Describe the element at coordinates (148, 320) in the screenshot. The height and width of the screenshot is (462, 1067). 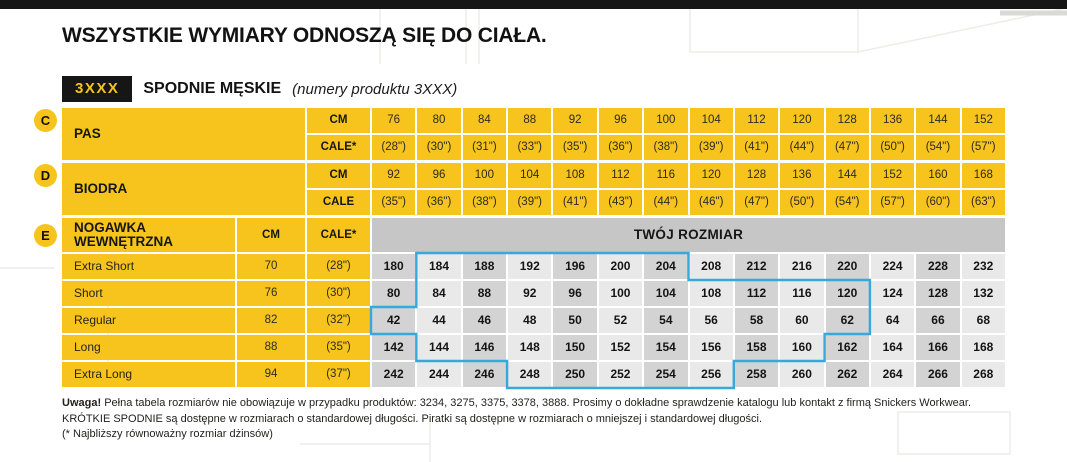
I see `leg-row-label: Regular` at that location.